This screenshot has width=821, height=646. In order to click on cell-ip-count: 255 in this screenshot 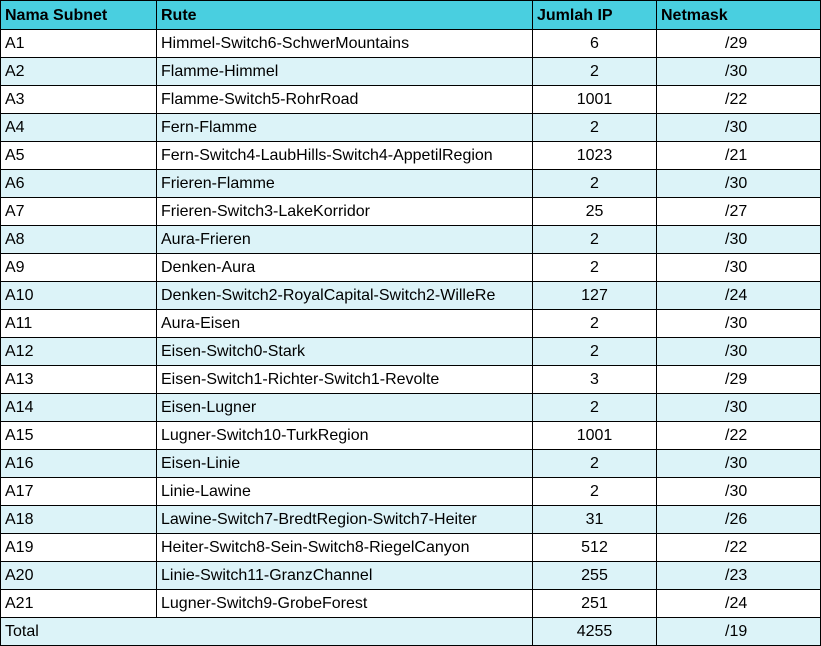, I will do `click(594, 575)`.